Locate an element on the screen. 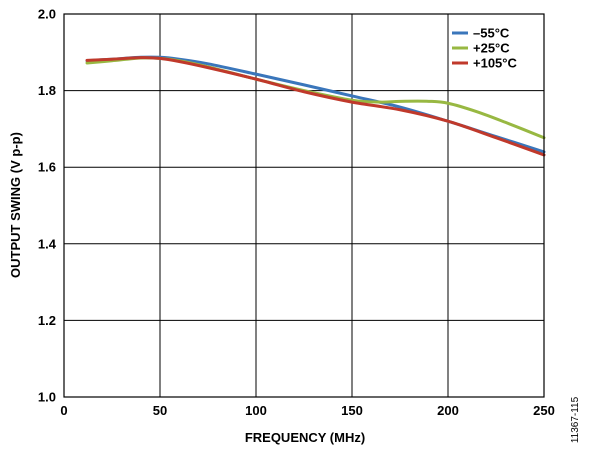  y-tick-label: 1.8 is located at coordinates (47, 90).